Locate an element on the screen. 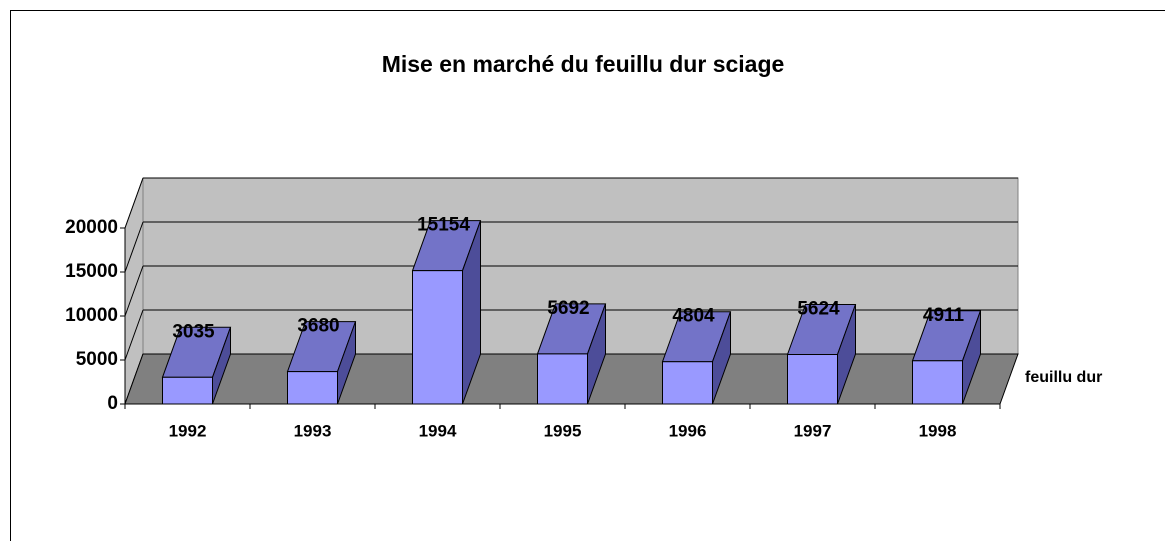  x-tick-label: 1993 is located at coordinates (313, 430).